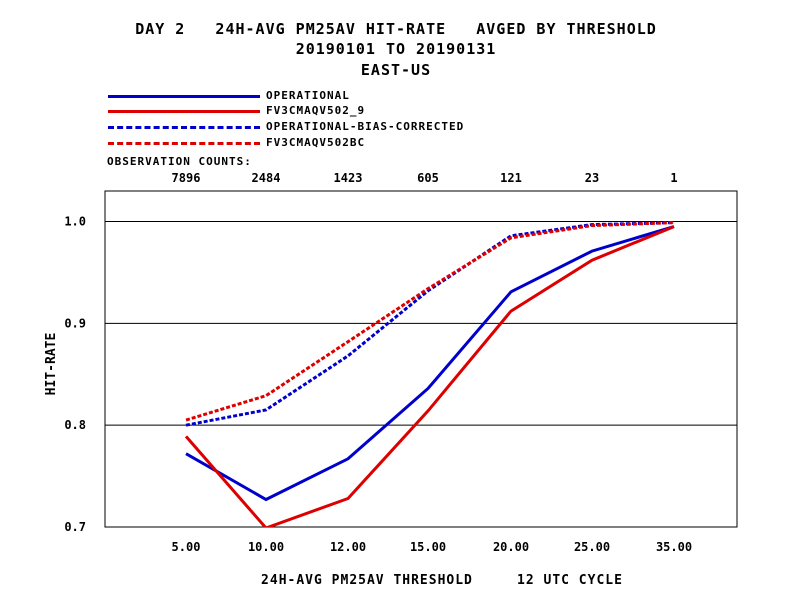 This screenshot has height=612, width=792. I want to click on legend-label-fv3cmaqv502-9: FV3CMAQV502_9, so click(316, 110).